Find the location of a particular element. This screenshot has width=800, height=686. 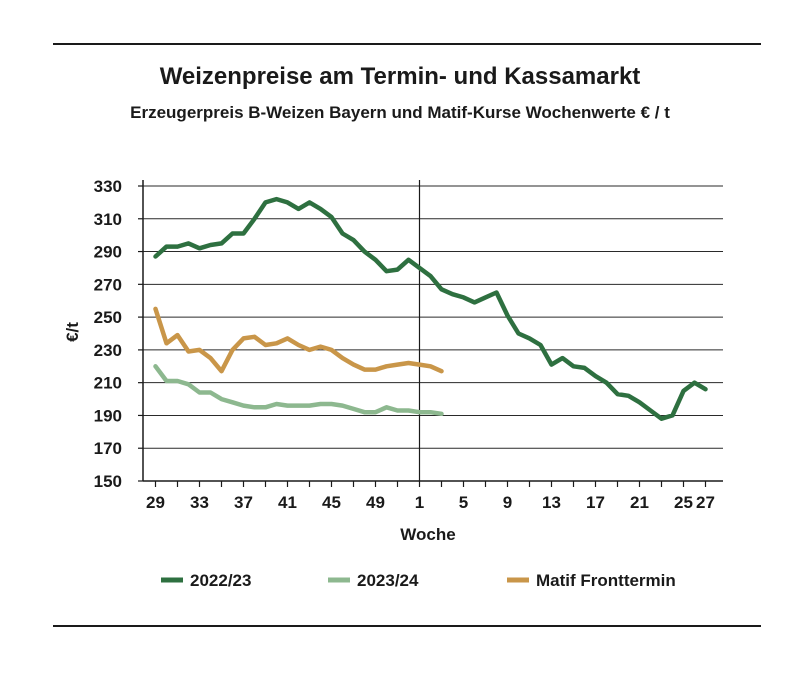

x-tick-label: 27 is located at coordinates (705, 502).